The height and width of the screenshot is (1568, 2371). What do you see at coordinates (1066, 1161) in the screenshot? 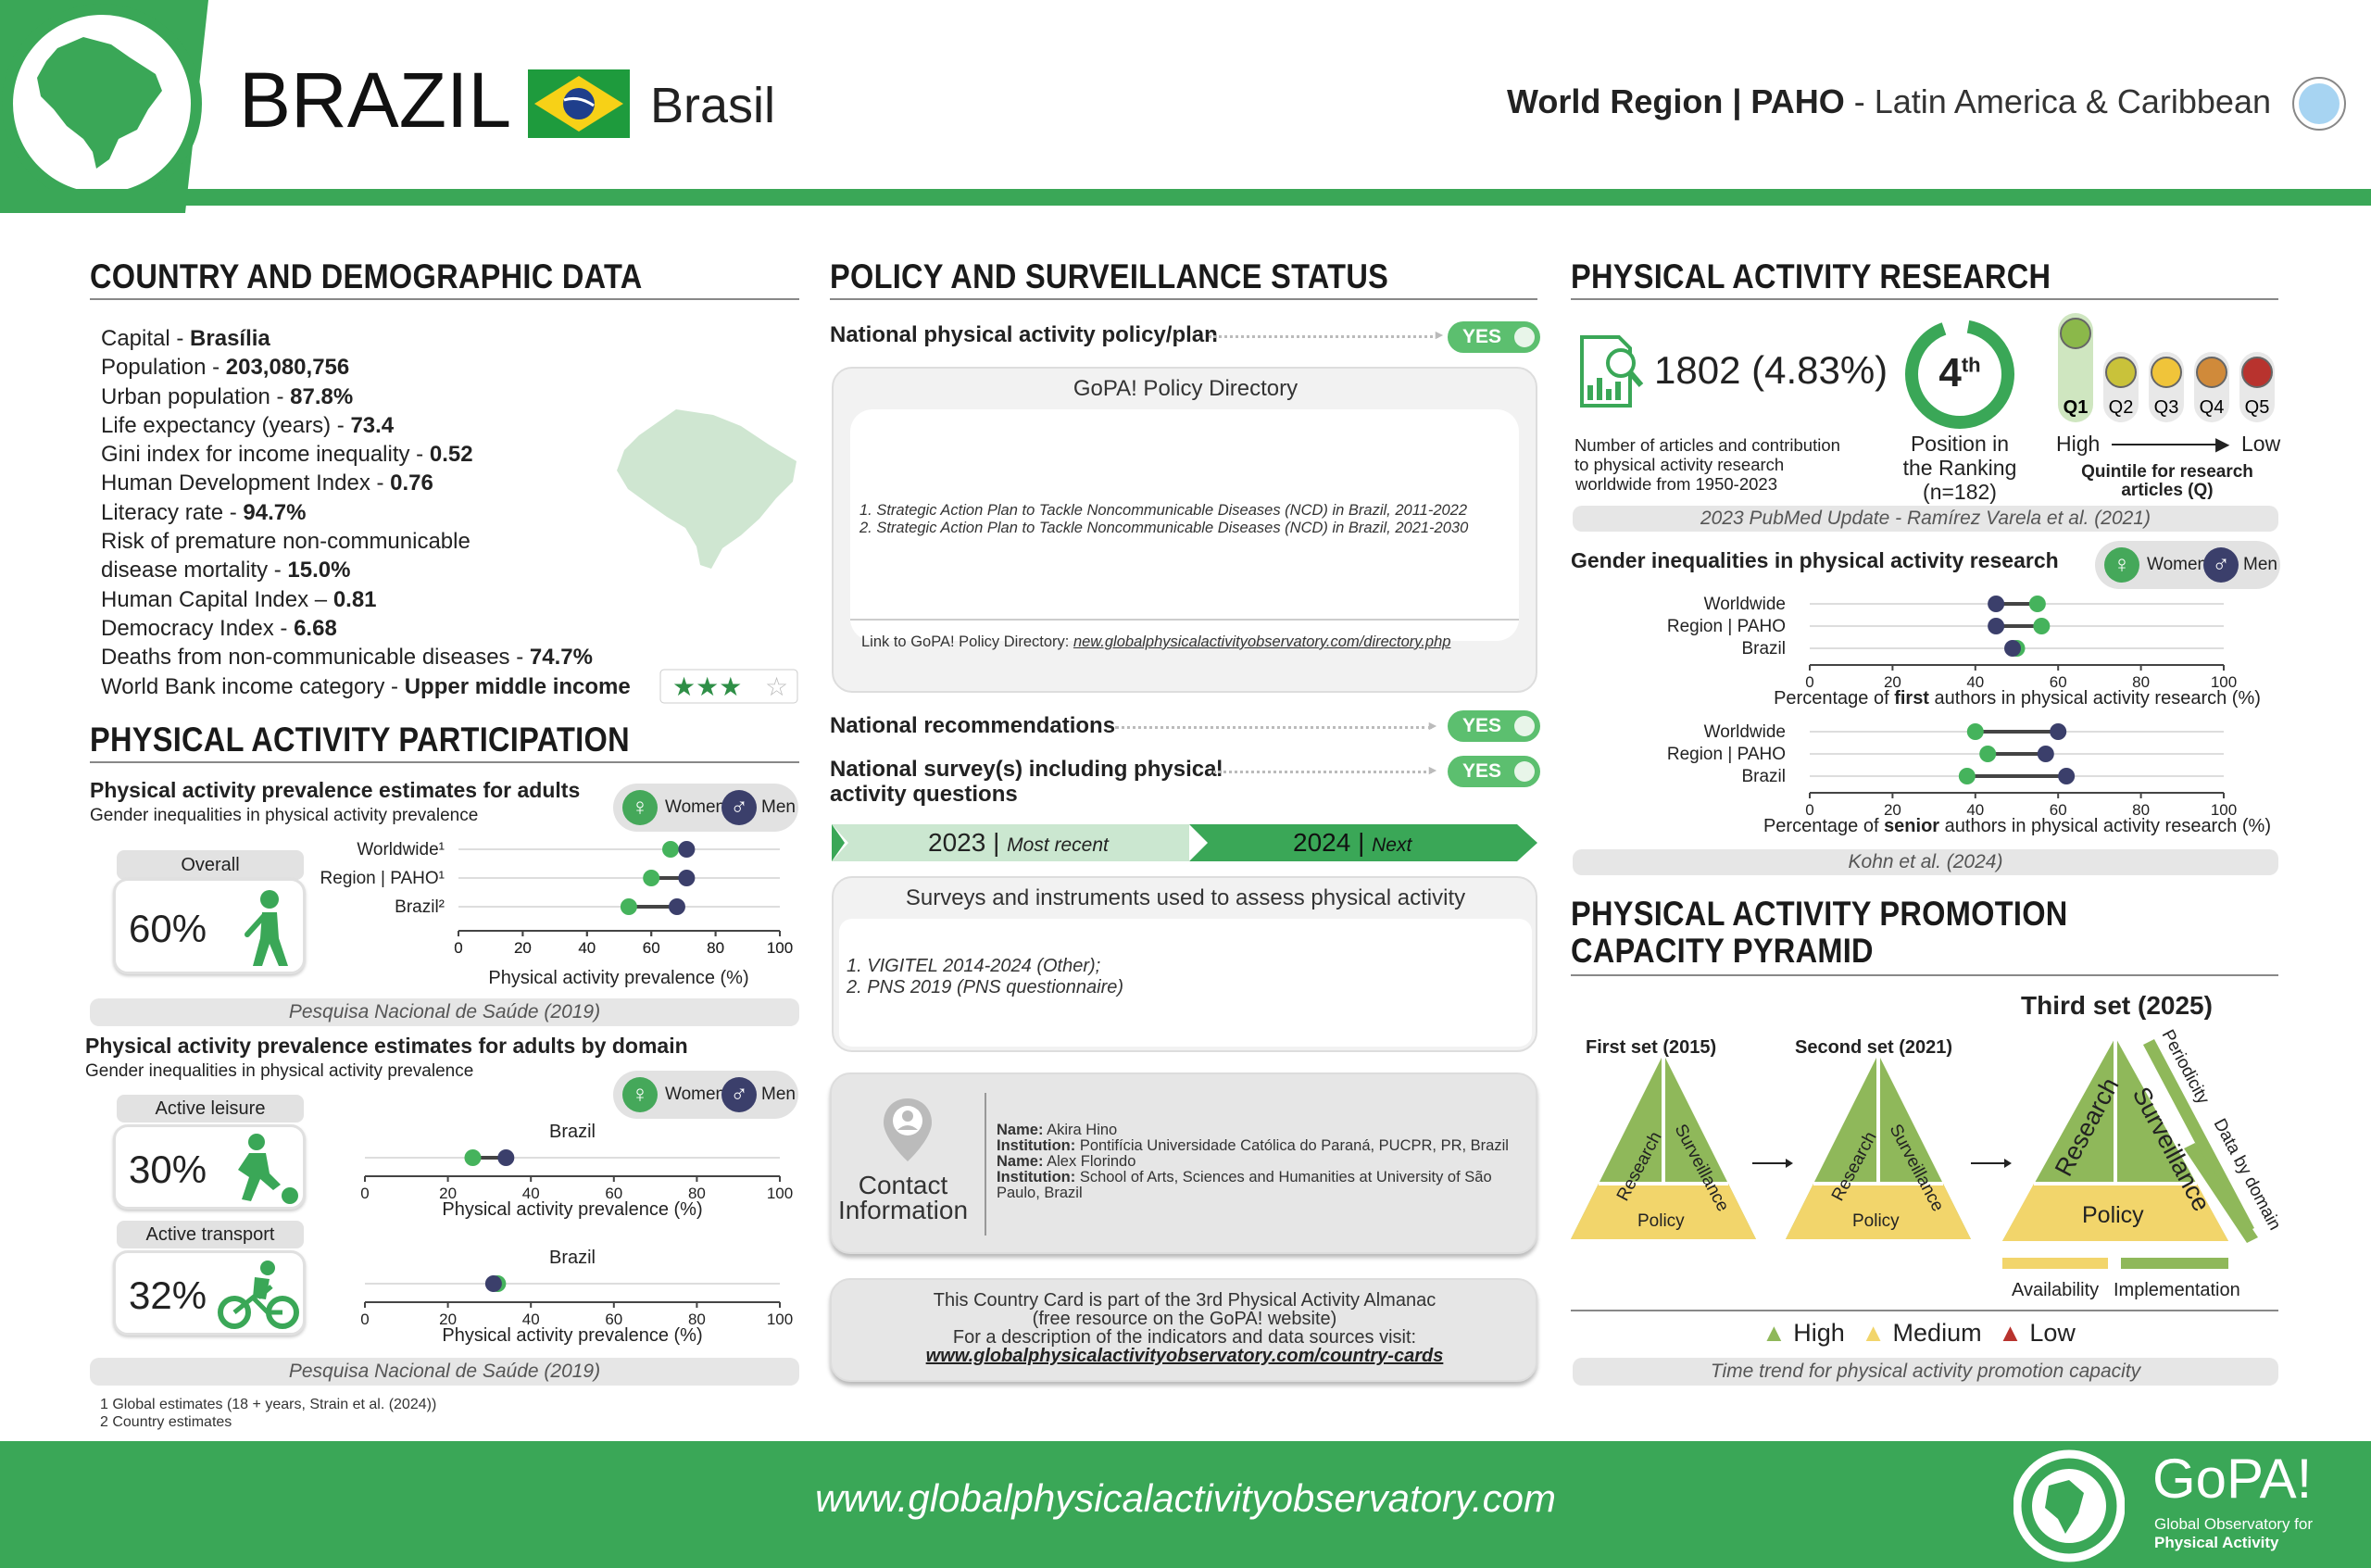
I see `contact-row: Name: Alex Florindo` at bounding box center [1066, 1161].